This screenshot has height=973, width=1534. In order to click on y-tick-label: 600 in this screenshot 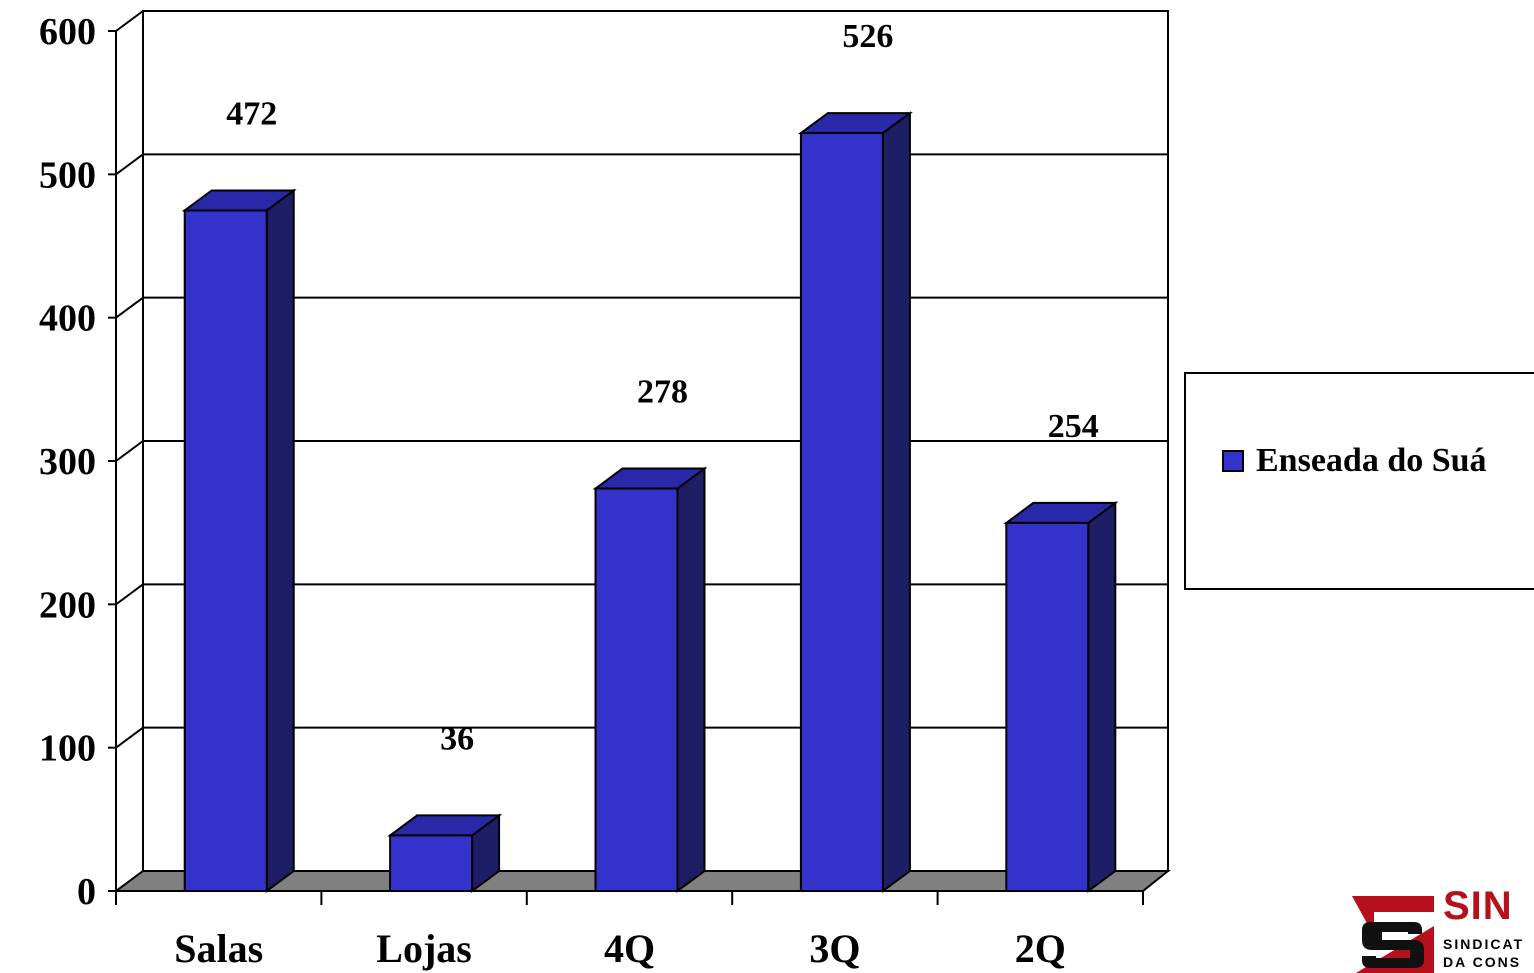, I will do `click(67, 32)`.